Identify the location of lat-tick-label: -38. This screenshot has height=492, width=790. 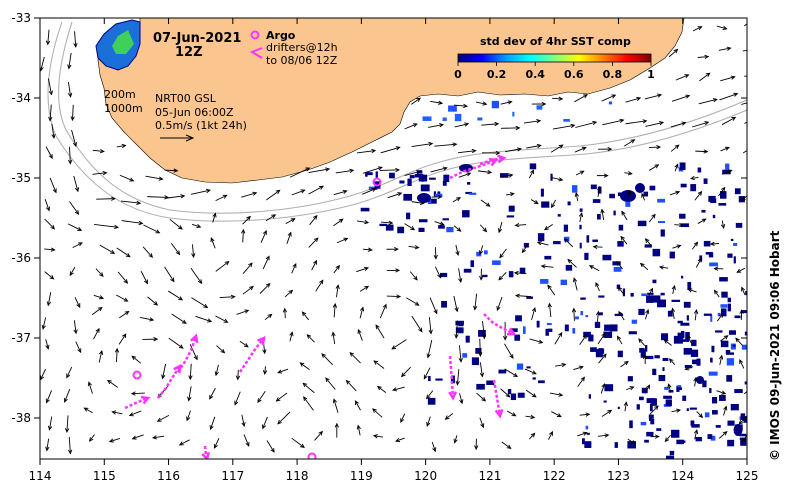
(21, 418).